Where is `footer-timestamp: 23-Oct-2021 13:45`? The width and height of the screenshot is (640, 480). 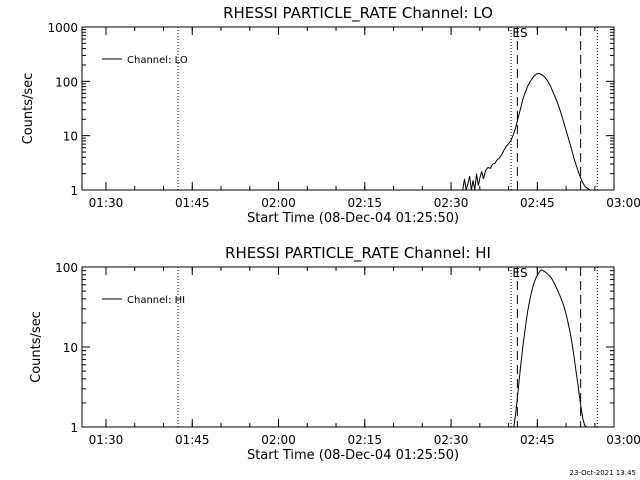
footer-timestamp: 23-Oct-2021 13:45 is located at coordinates (603, 473).